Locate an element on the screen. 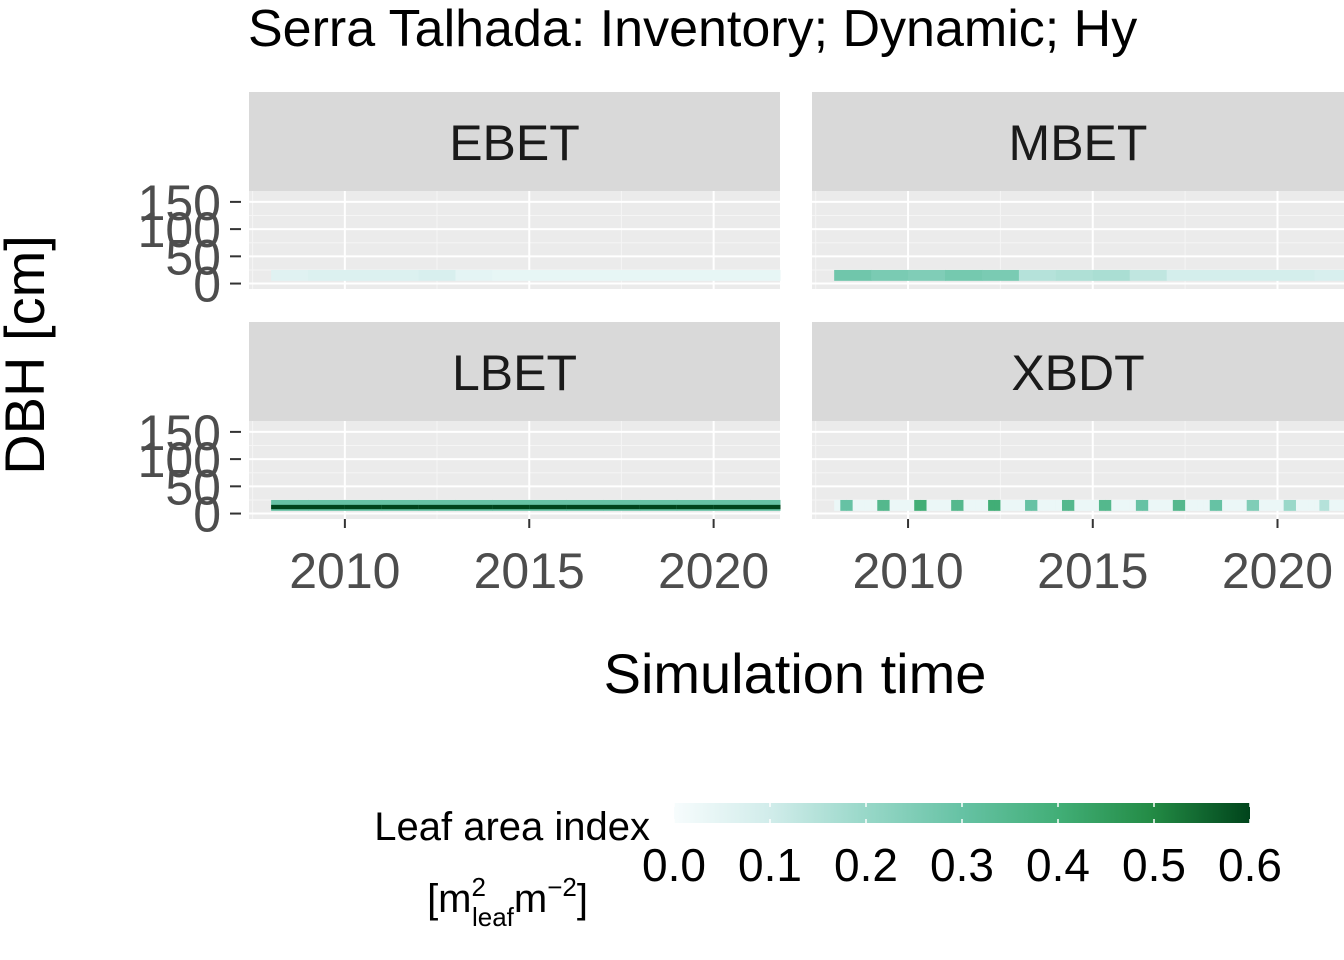 Image resolution: width=1344 pixels, height=960 pixels. facet-strip-label: MBET is located at coordinates (1078, 143).